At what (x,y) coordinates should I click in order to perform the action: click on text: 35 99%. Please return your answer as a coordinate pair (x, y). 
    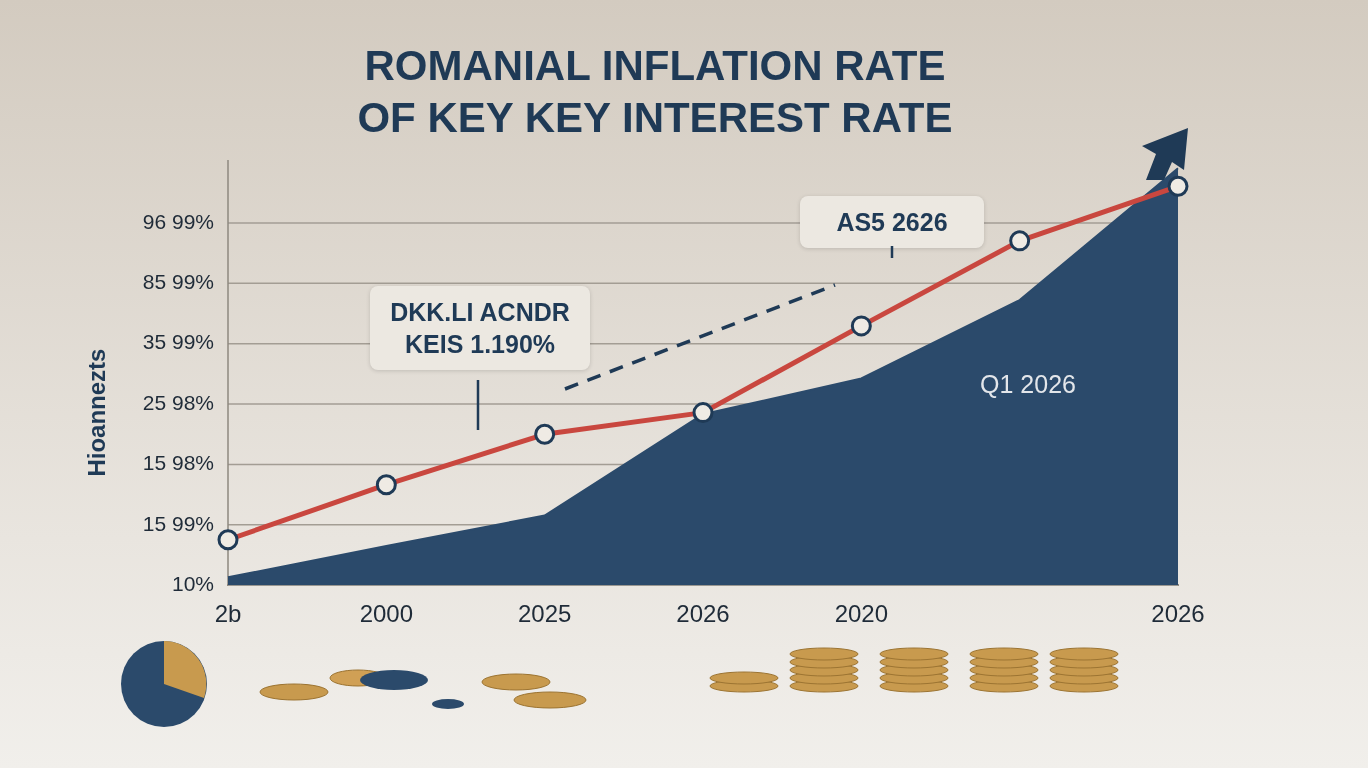
    Looking at the image, I should click on (178, 342).